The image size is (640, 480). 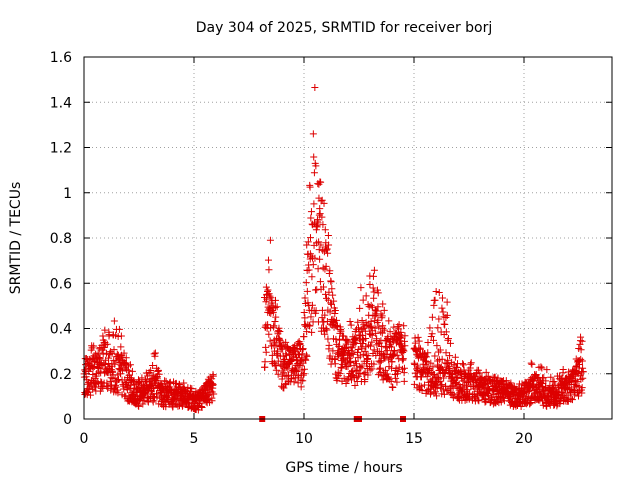 I want to click on x-tick-label: 15, so click(x=414, y=439).